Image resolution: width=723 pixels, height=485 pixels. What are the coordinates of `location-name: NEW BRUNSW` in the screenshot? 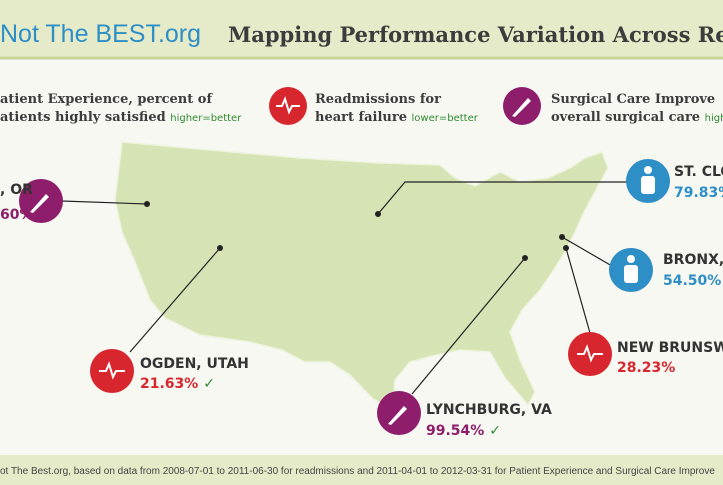 It's located at (670, 348).